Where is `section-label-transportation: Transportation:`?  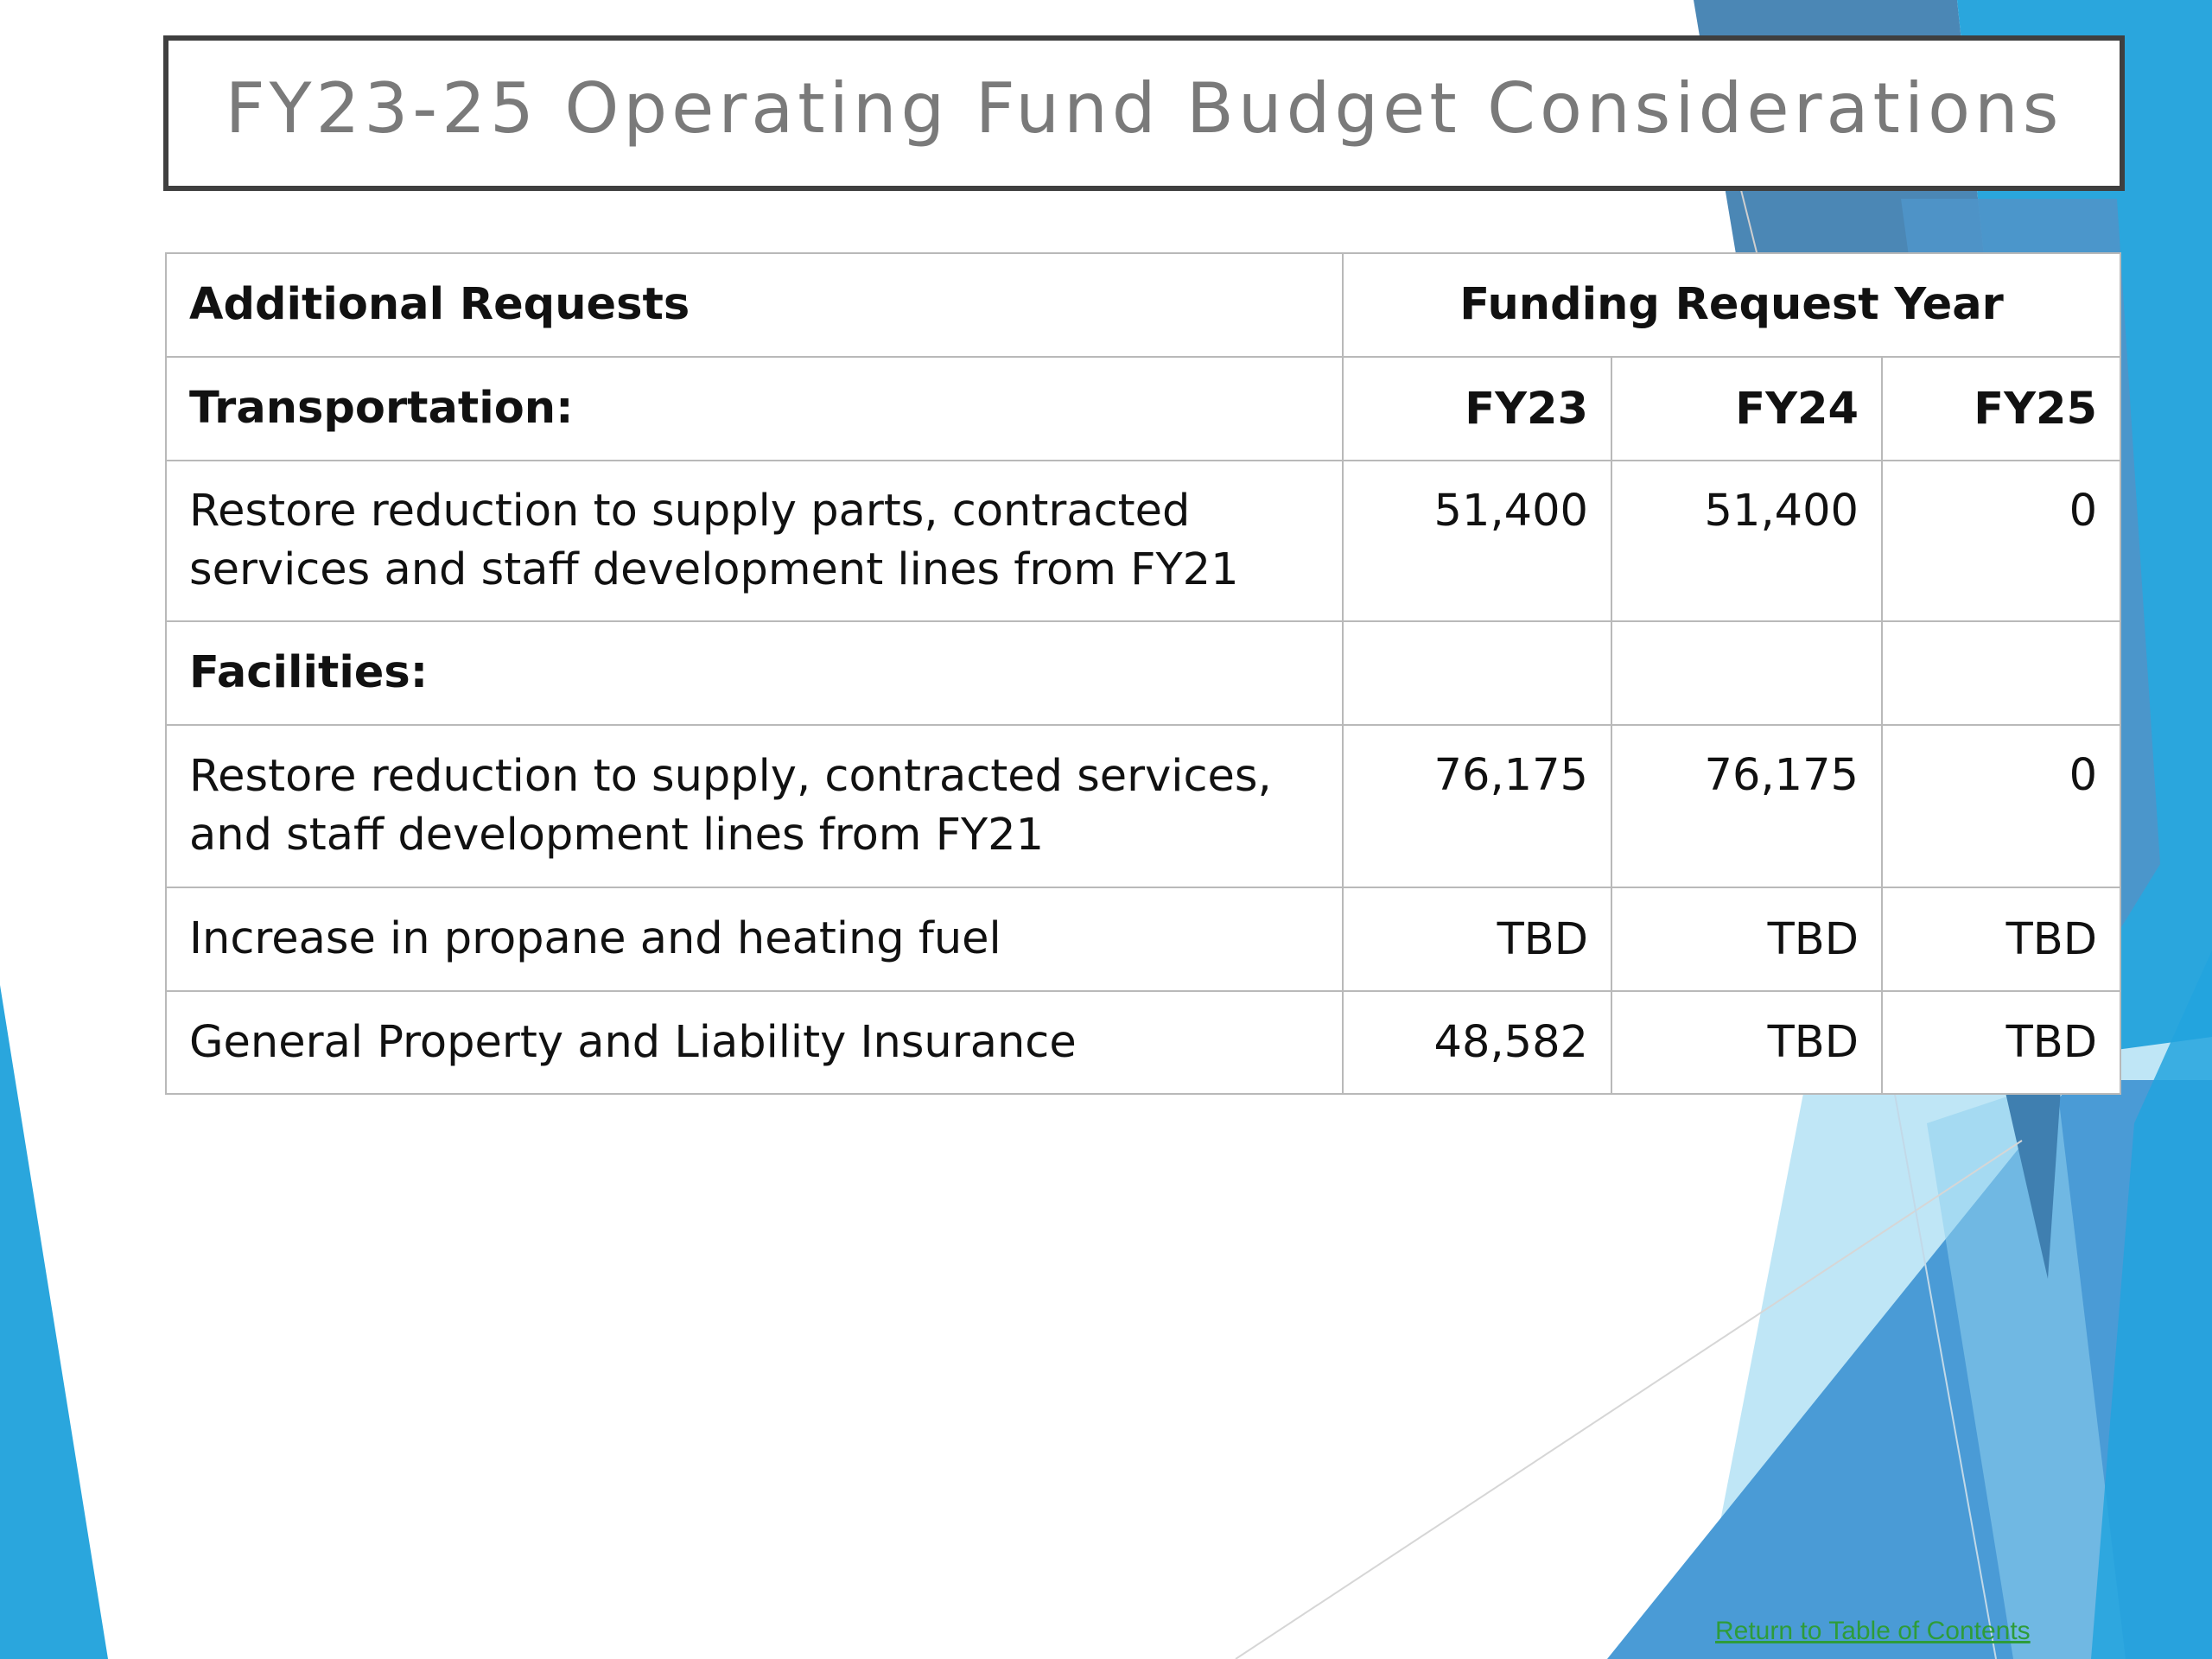
section-label-transportation: Transportation: is located at coordinates (754, 408).